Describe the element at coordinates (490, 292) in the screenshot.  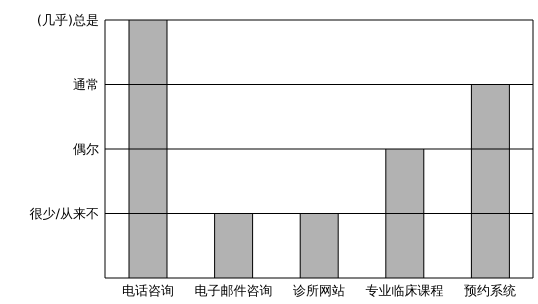
I see `x-tick-label: 预约系统` at that location.